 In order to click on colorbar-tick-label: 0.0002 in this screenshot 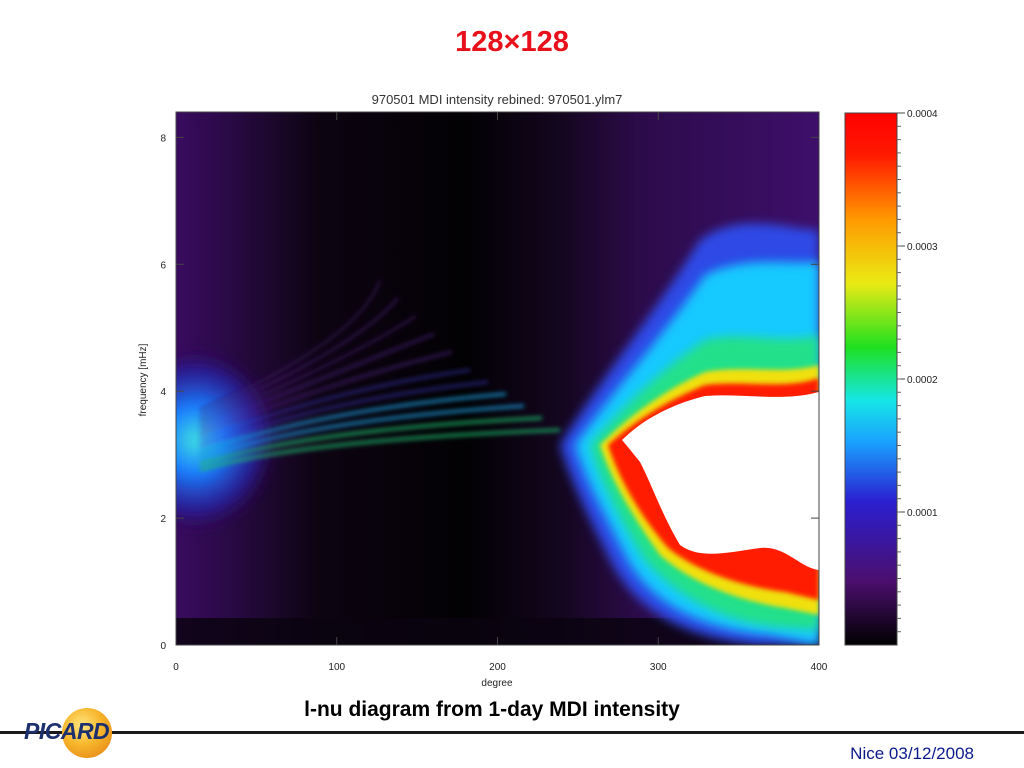, I will do `click(922, 380)`.